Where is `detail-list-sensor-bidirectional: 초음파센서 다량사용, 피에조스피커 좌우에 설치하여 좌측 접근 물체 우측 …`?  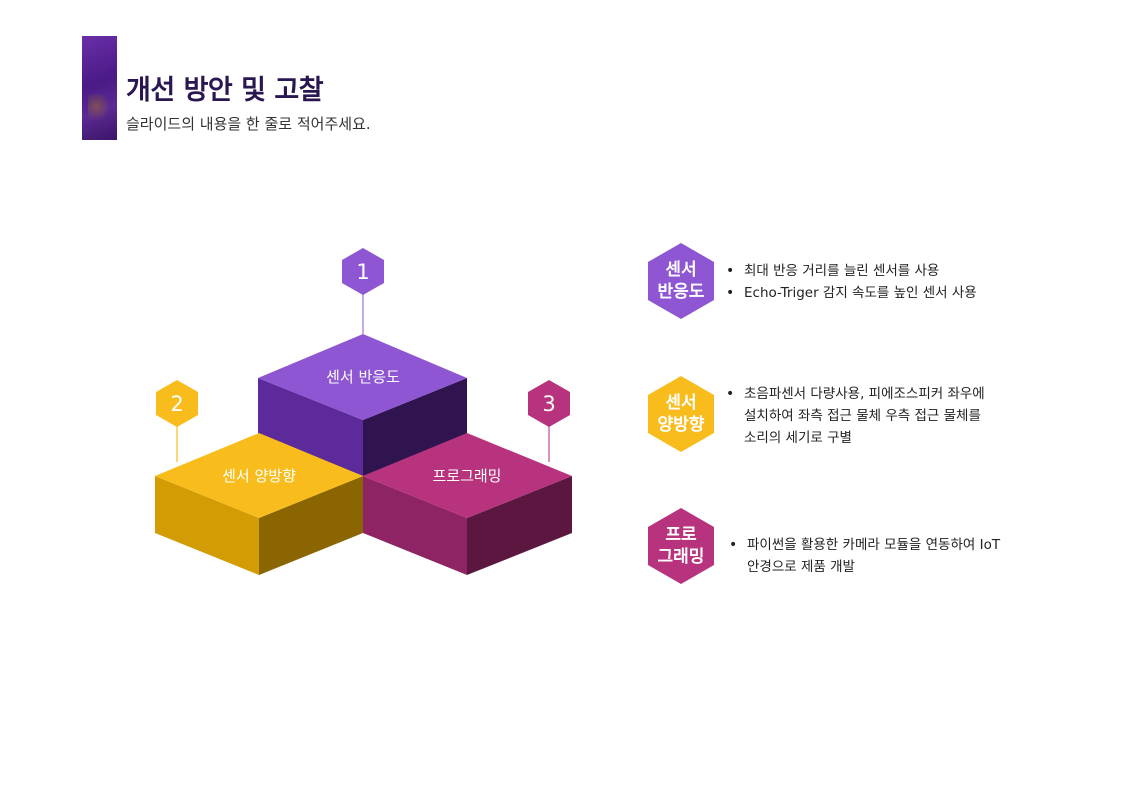
detail-list-sensor-bidirectional: 초음파센서 다량사용, 피에조스피커 좌우에 설치하여 좌측 접근 물체 우측 … is located at coordinates (854, 416).